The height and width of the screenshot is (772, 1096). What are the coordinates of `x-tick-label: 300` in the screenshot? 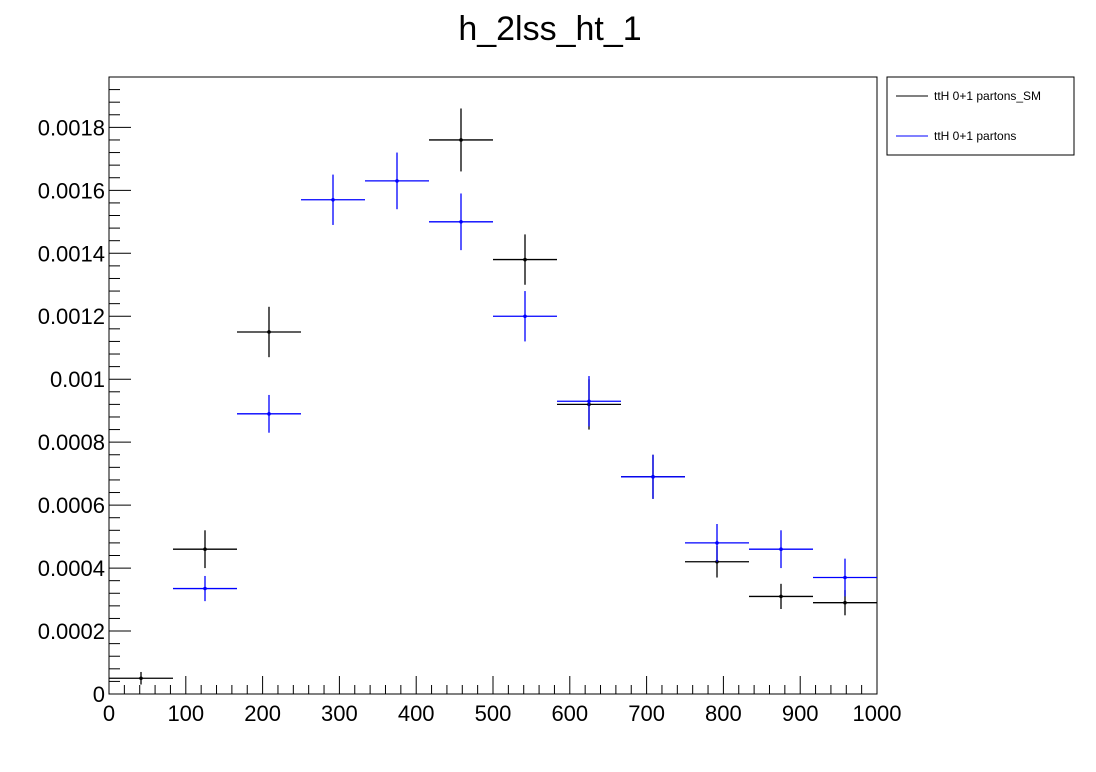 It's located at (339, 713).